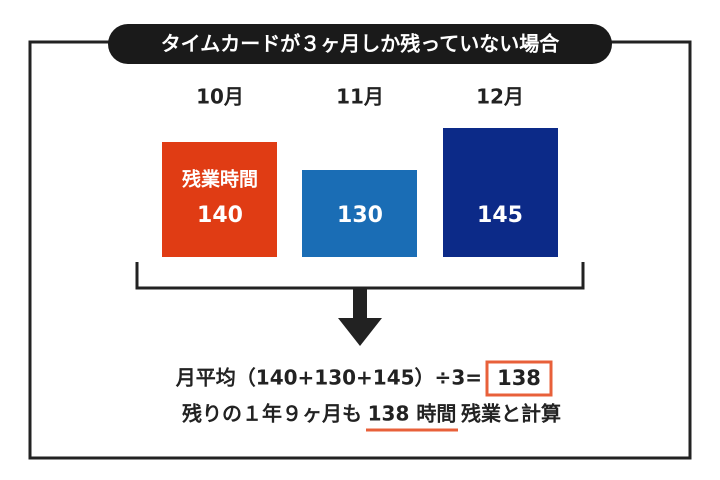  I want to click on arrow-shaft, so click(360, 304).